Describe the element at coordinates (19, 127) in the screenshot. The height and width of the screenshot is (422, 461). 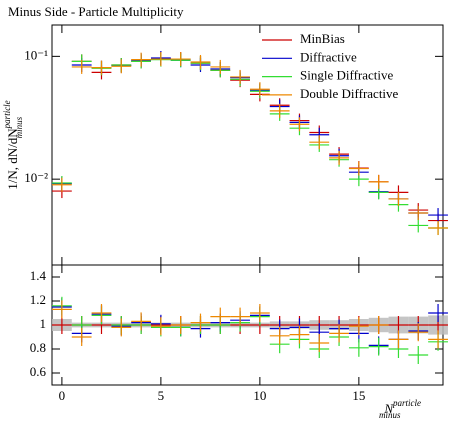
I see `y-label-sub: minus` at that location.